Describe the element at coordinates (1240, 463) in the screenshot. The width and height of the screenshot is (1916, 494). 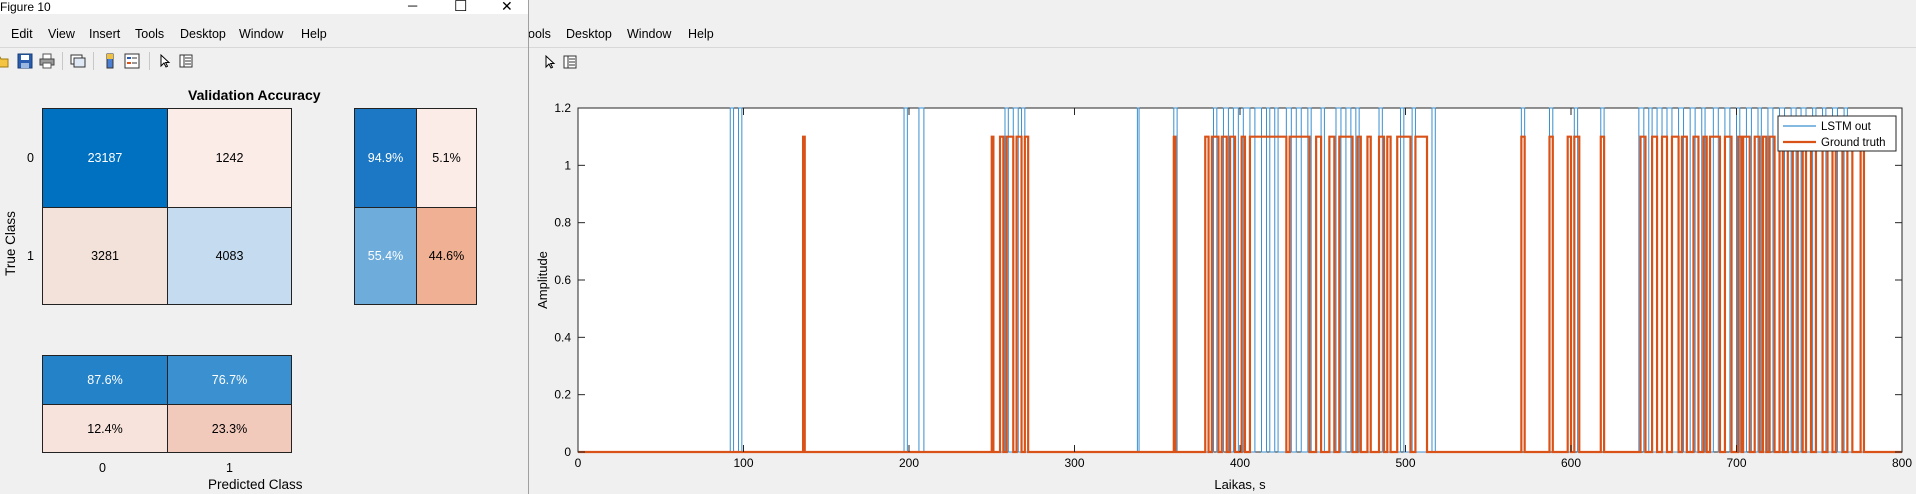
I see `x-tick-label: 400` at that location.